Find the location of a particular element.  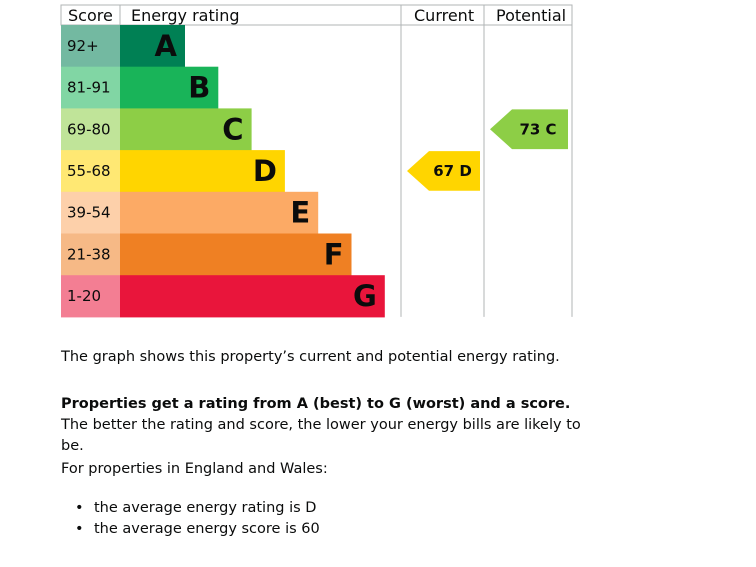

list-item: the average energy rating is D is located at coordinates (190, 508).